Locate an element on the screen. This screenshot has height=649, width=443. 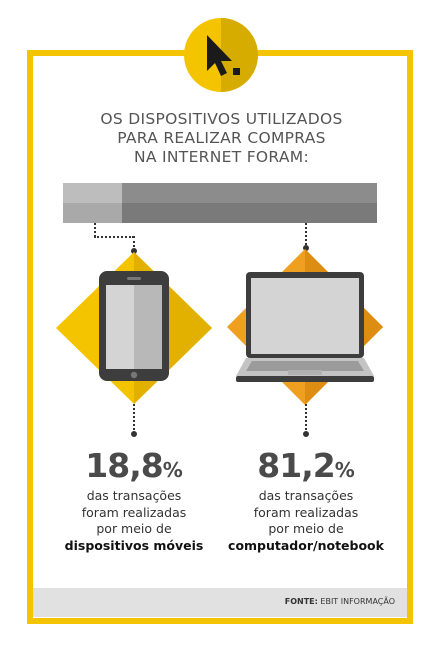
notebook-device-graphic is located at coordinates (305, 327).